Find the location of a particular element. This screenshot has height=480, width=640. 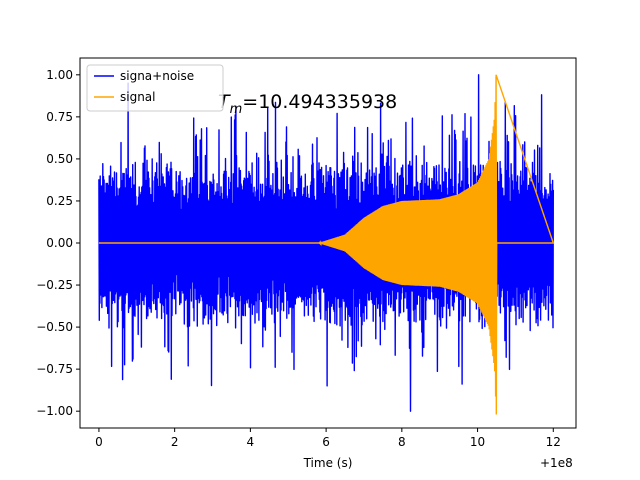

y-axis: −1.00 −0.75 −0.50 −0.25 0.00 0.25 0.50 0.75 1.00 is located at coordinates (58, 243).